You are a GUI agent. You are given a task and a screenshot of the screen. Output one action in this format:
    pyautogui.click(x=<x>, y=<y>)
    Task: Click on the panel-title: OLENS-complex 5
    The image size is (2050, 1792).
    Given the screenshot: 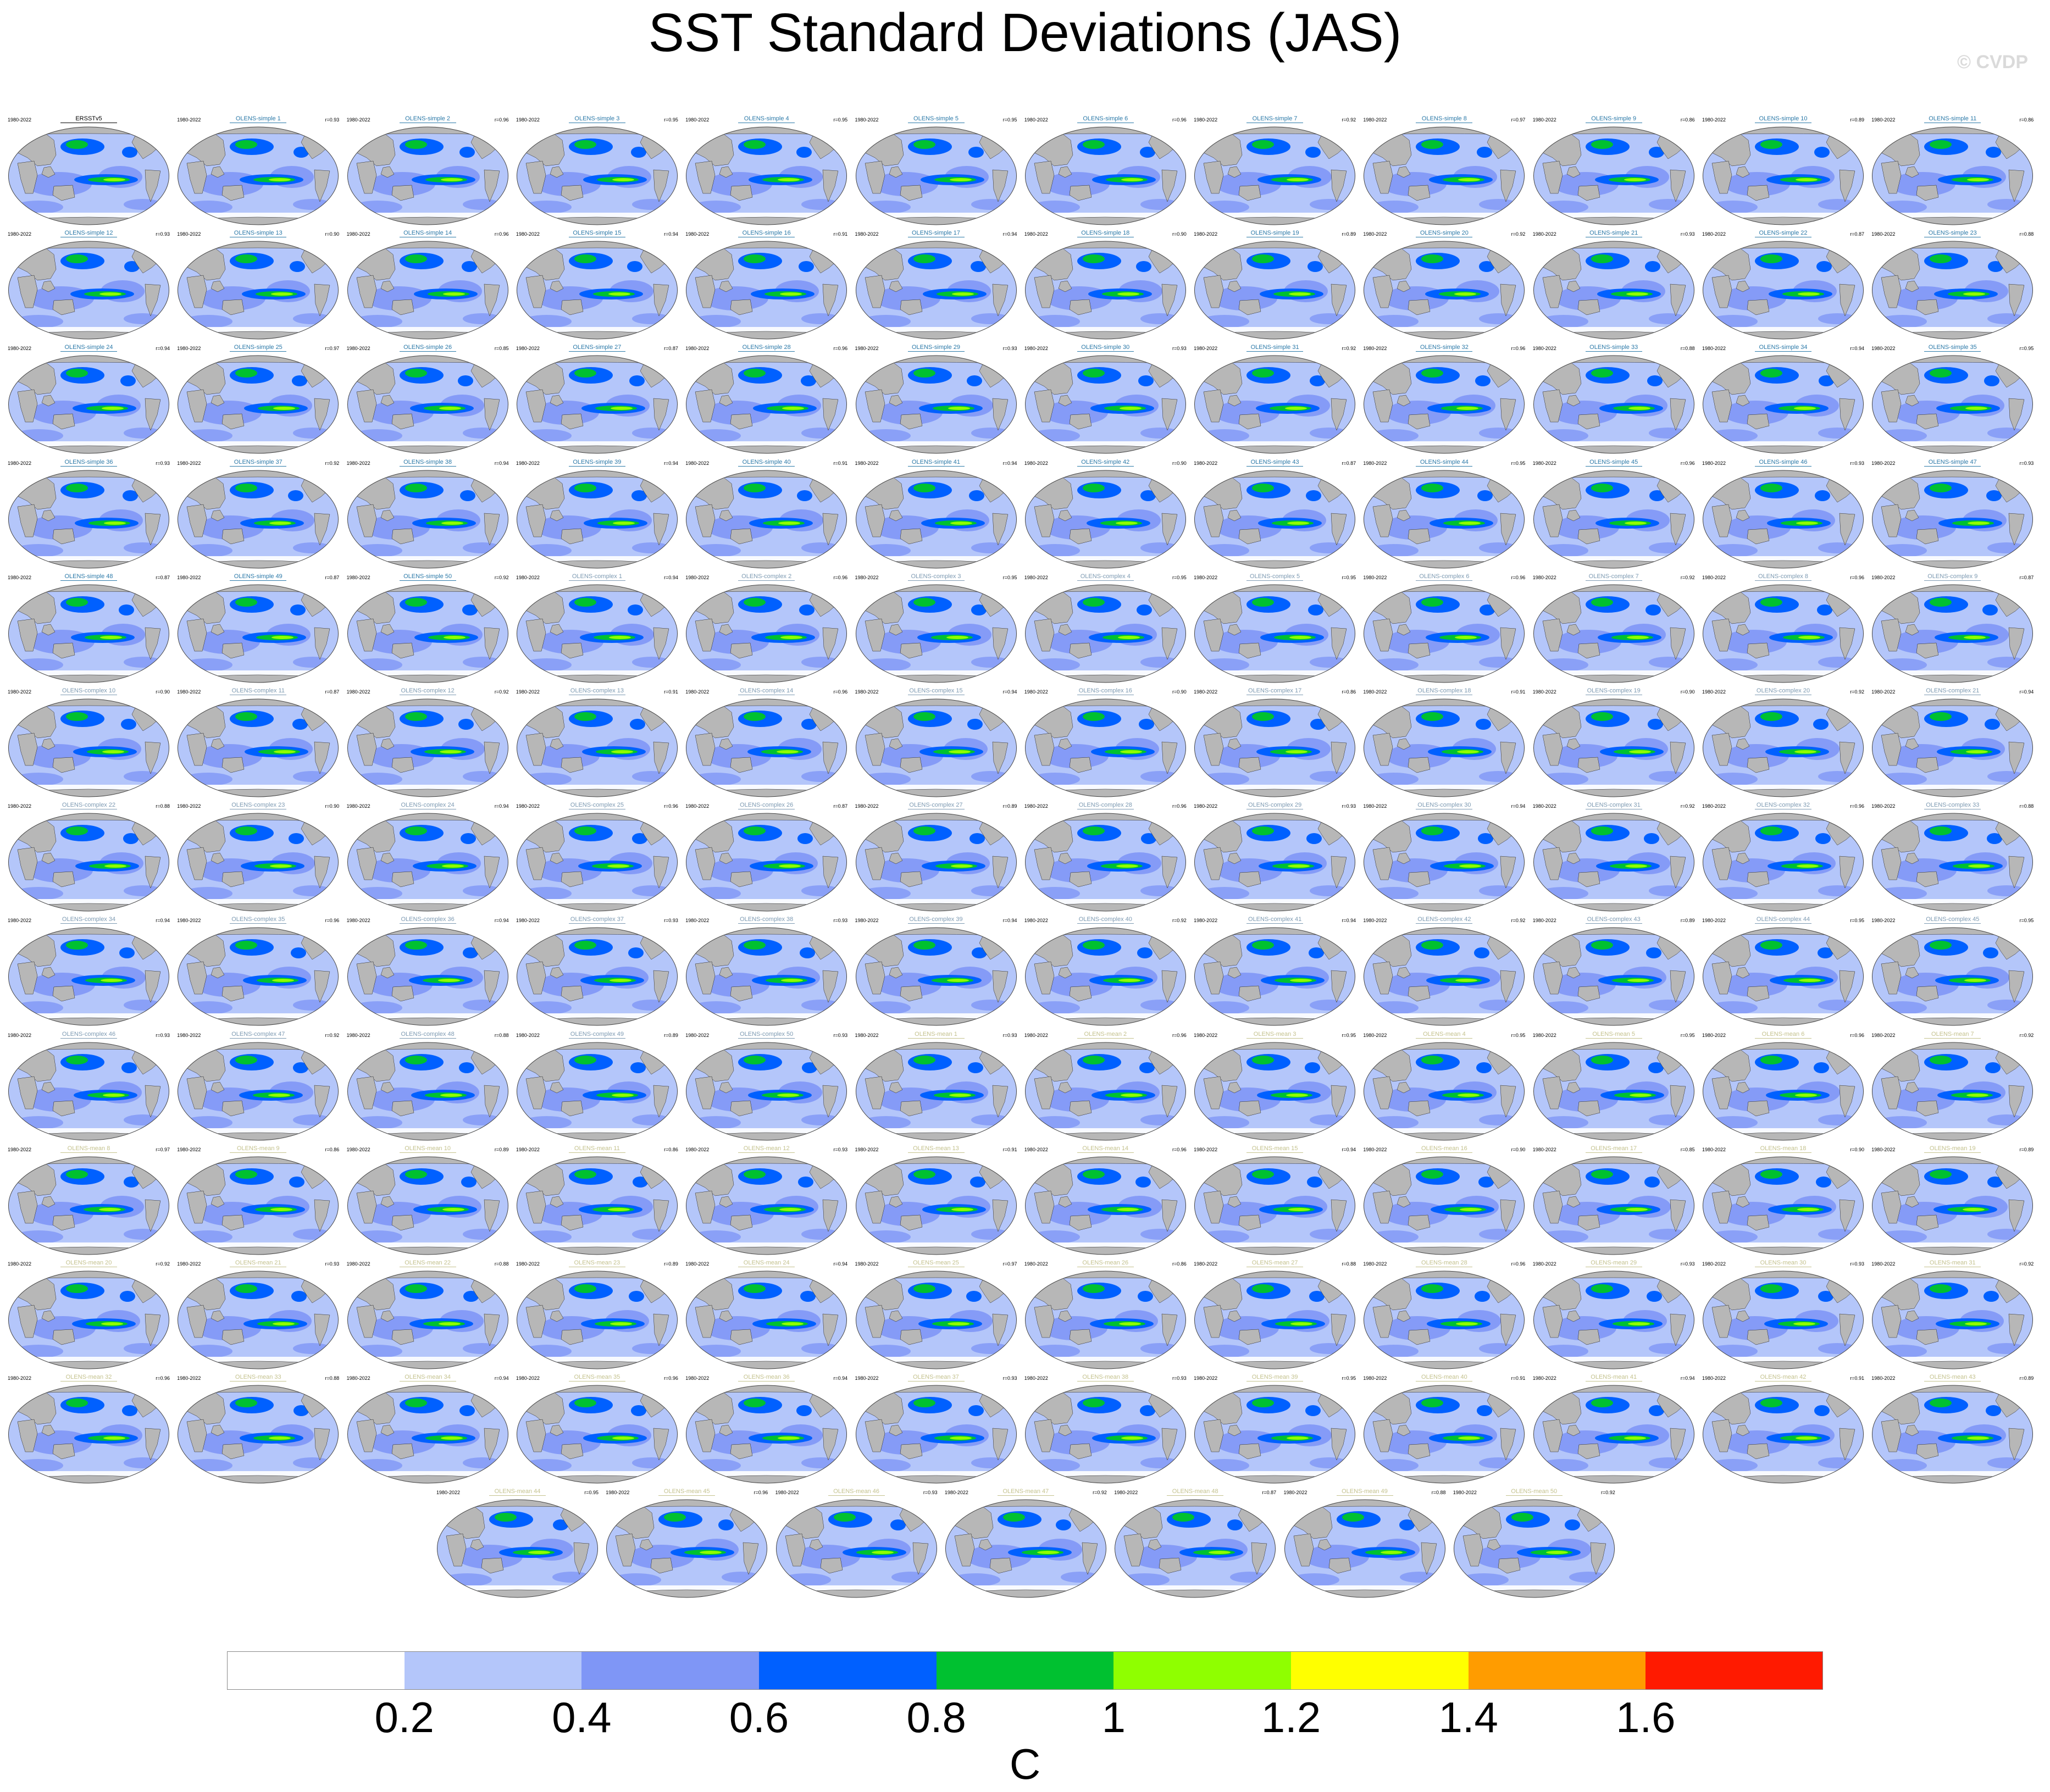 What is the action you would take?
    pyautogui.click(x=1275, y=576)
    